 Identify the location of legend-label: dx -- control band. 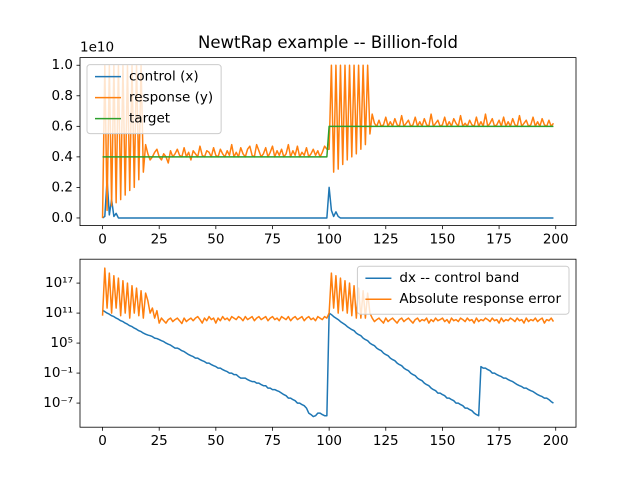
(459, 278).